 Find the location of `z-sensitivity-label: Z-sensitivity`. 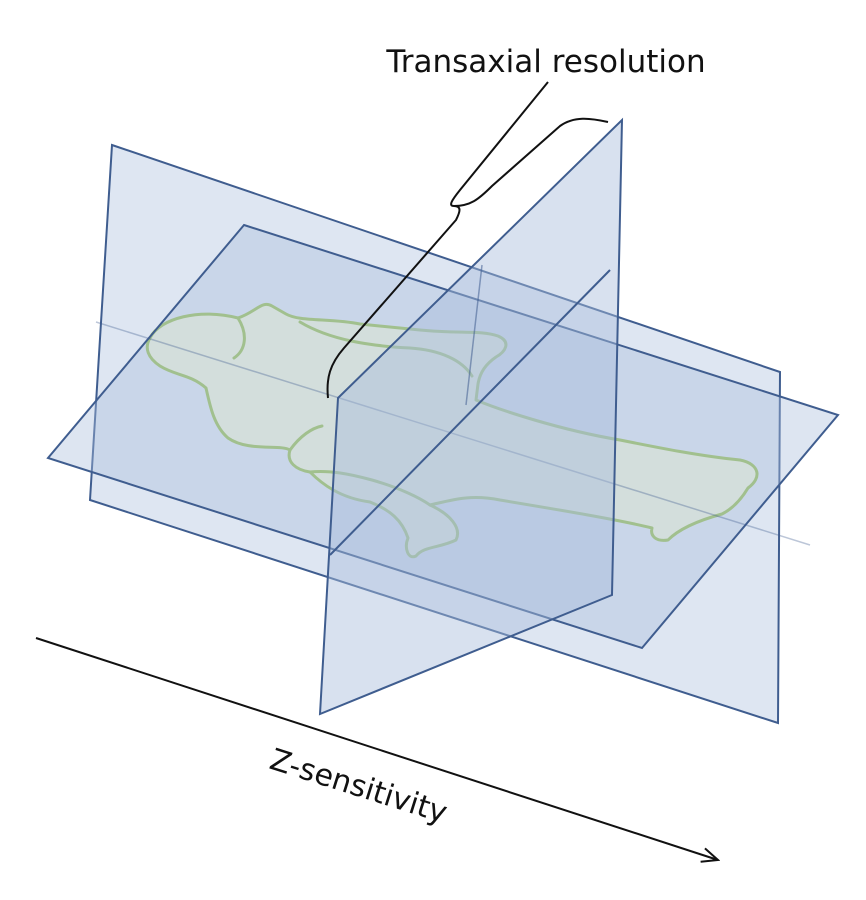

z-sensitivity-label: Z-sensitivity is located at coordinates (359, 786).